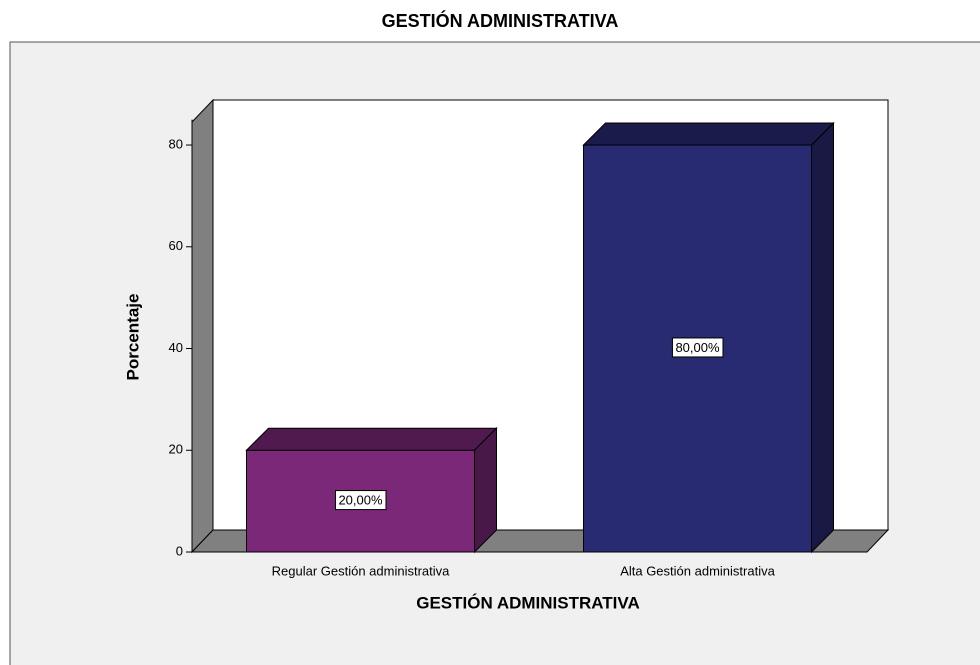  Describe the element at coordinates (528, 602) in the screenshot. I see `x-axis-title: GESTIÓN ADMINISTRATIVA` at that location.